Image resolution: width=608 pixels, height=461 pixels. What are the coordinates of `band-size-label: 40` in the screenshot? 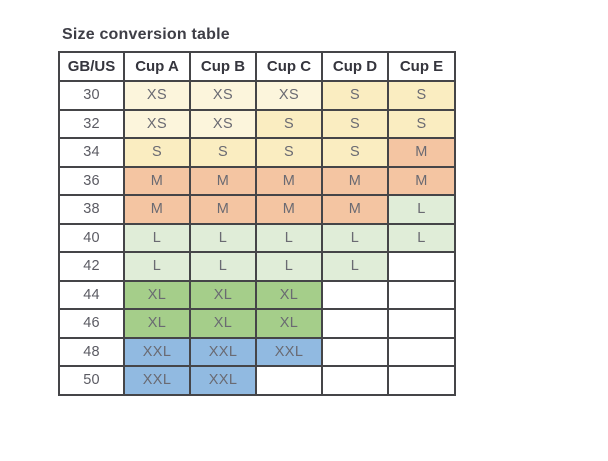 It's located at (91, 237).